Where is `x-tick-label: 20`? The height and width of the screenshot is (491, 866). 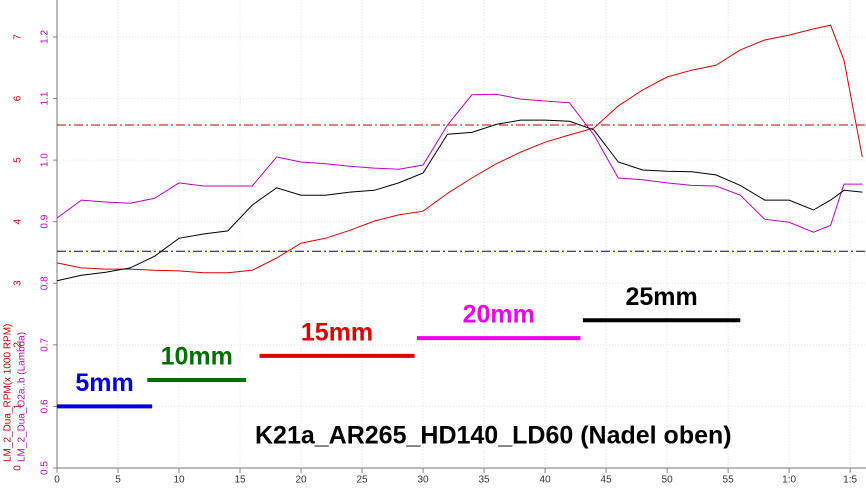 x-tick-label: 20 is located at coordinates (301, 480).